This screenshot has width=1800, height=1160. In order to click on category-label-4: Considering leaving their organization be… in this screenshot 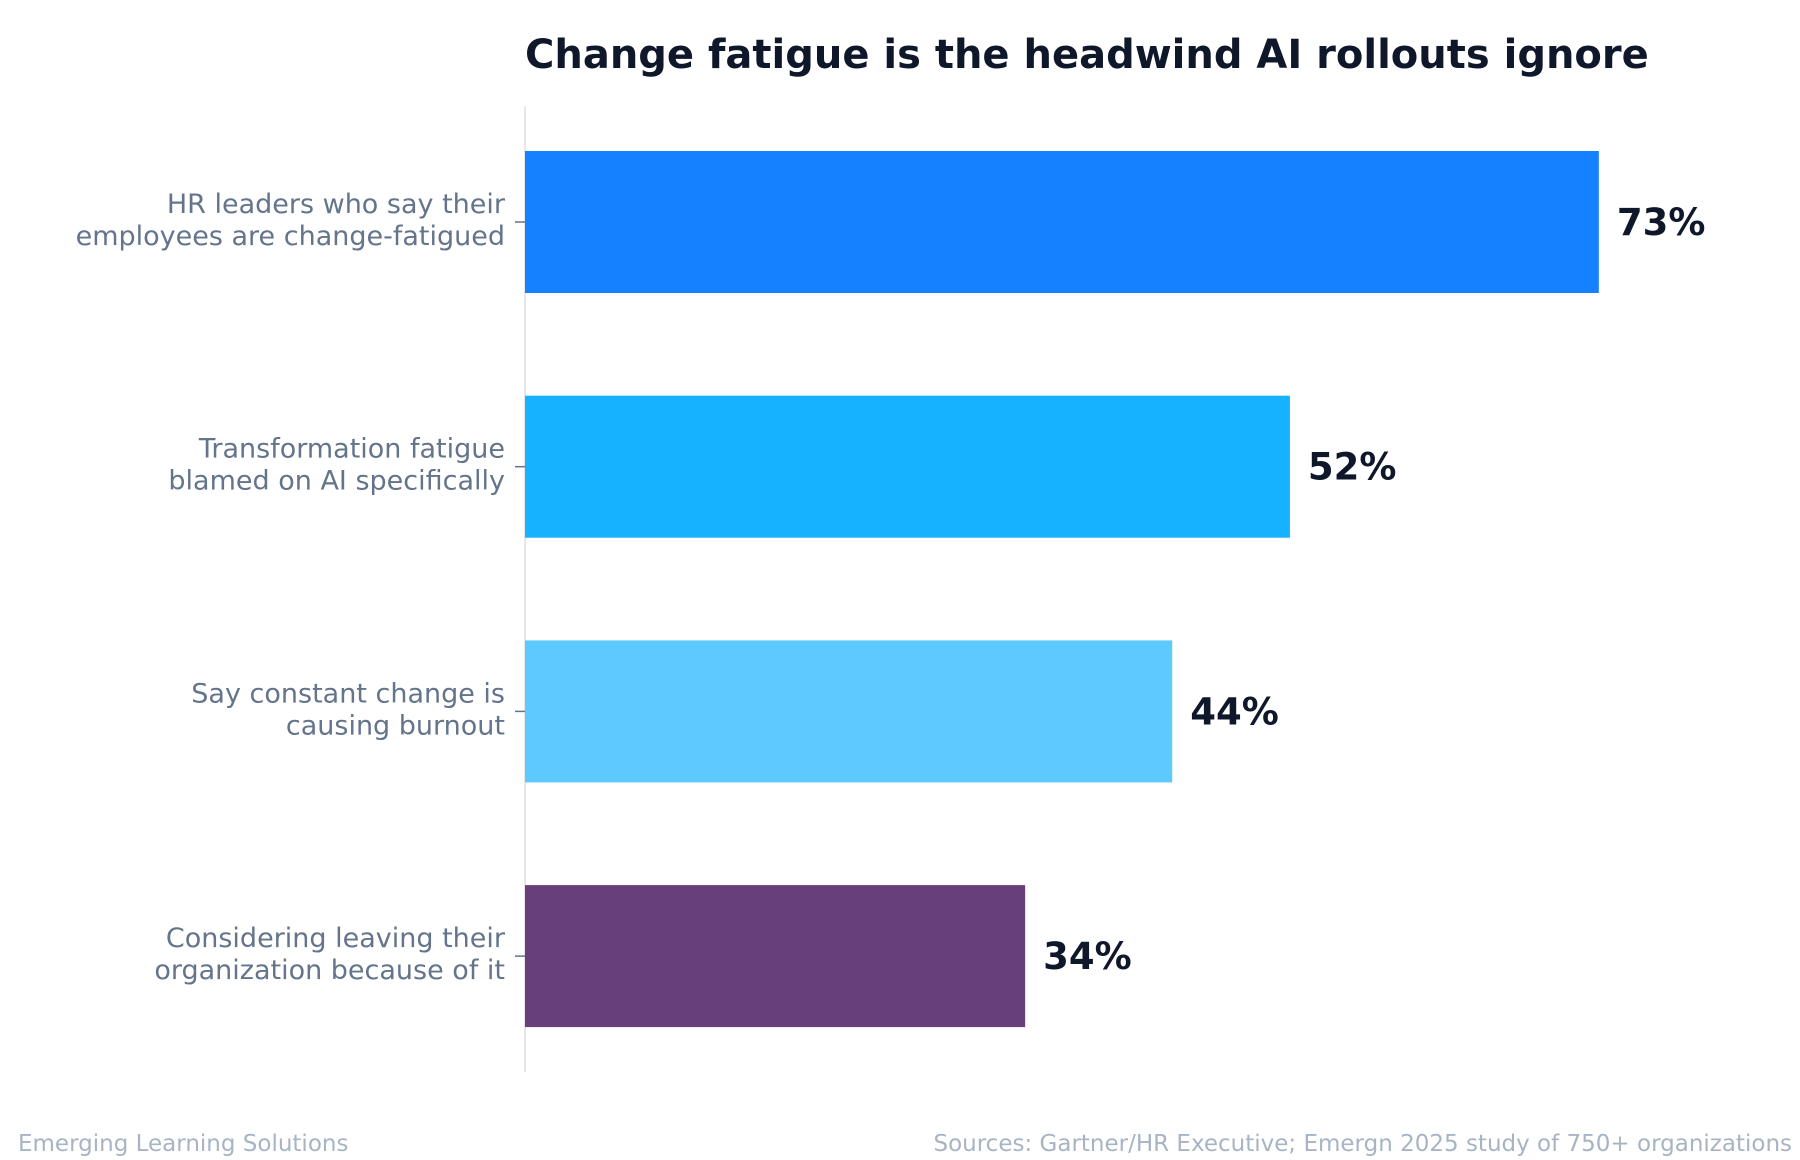, I will do `click(330, 954)`.